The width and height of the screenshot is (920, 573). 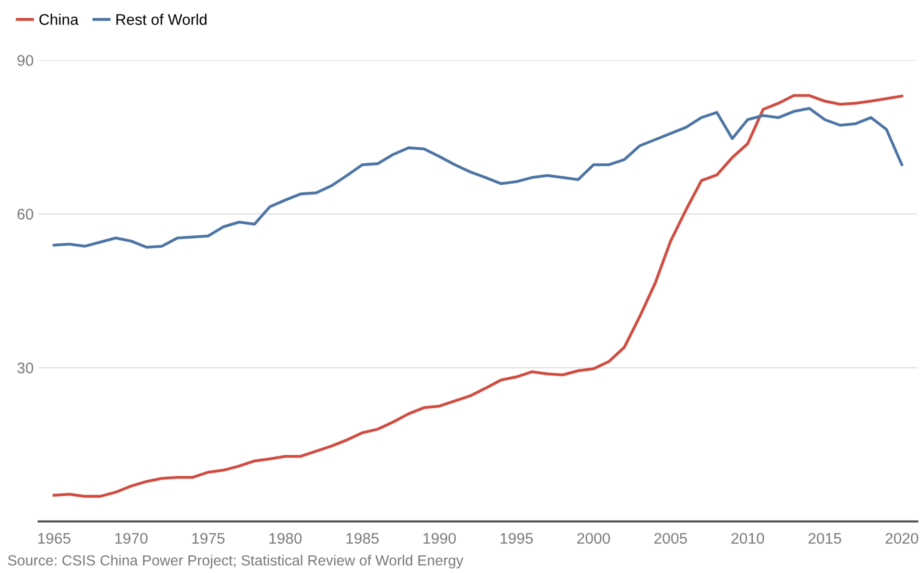 I want to click on x-tick-label: 1990, so click(x=440, y=538).